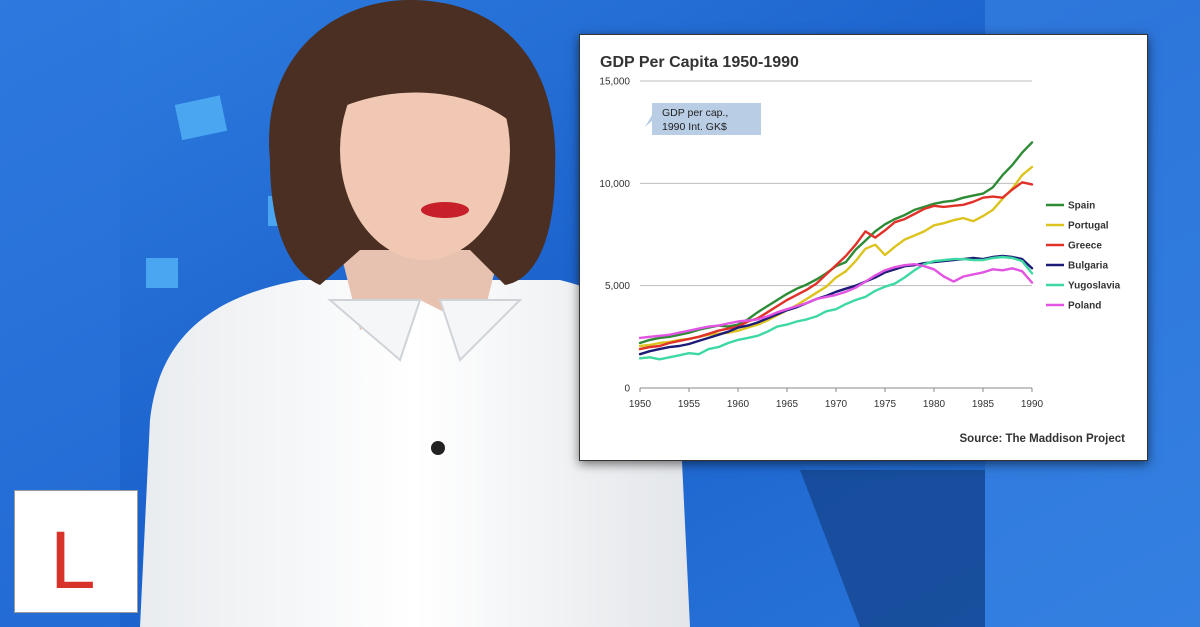 The image size is (1200, 627). I want to click on series-line-yugoslavia, so click(836, 308).